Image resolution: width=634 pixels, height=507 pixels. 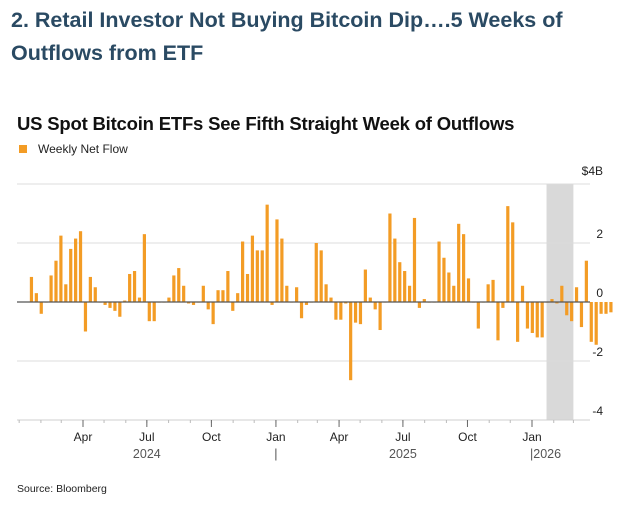 What do you see at coordinates (403, 454) in the screenshot?
I see `x-year-label: 2025` at bounding box center [403, 454].